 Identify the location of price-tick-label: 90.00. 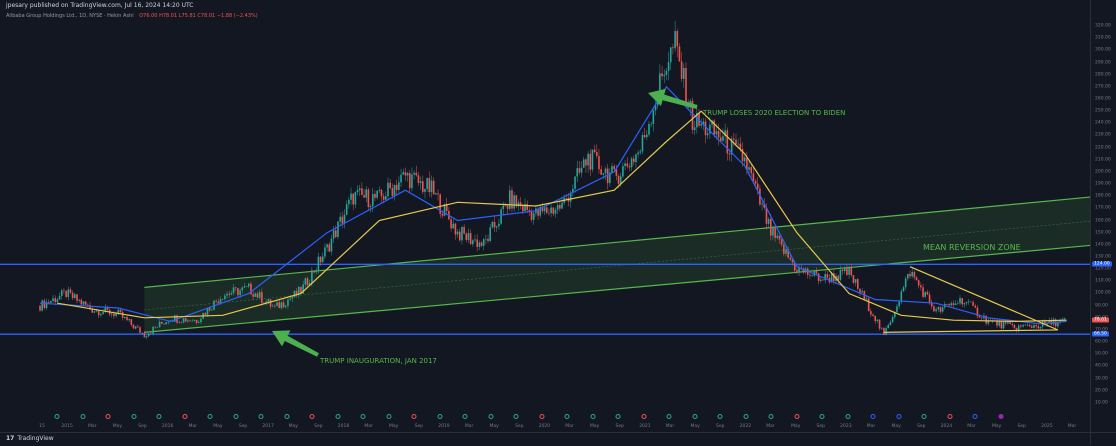
(1101, 306).